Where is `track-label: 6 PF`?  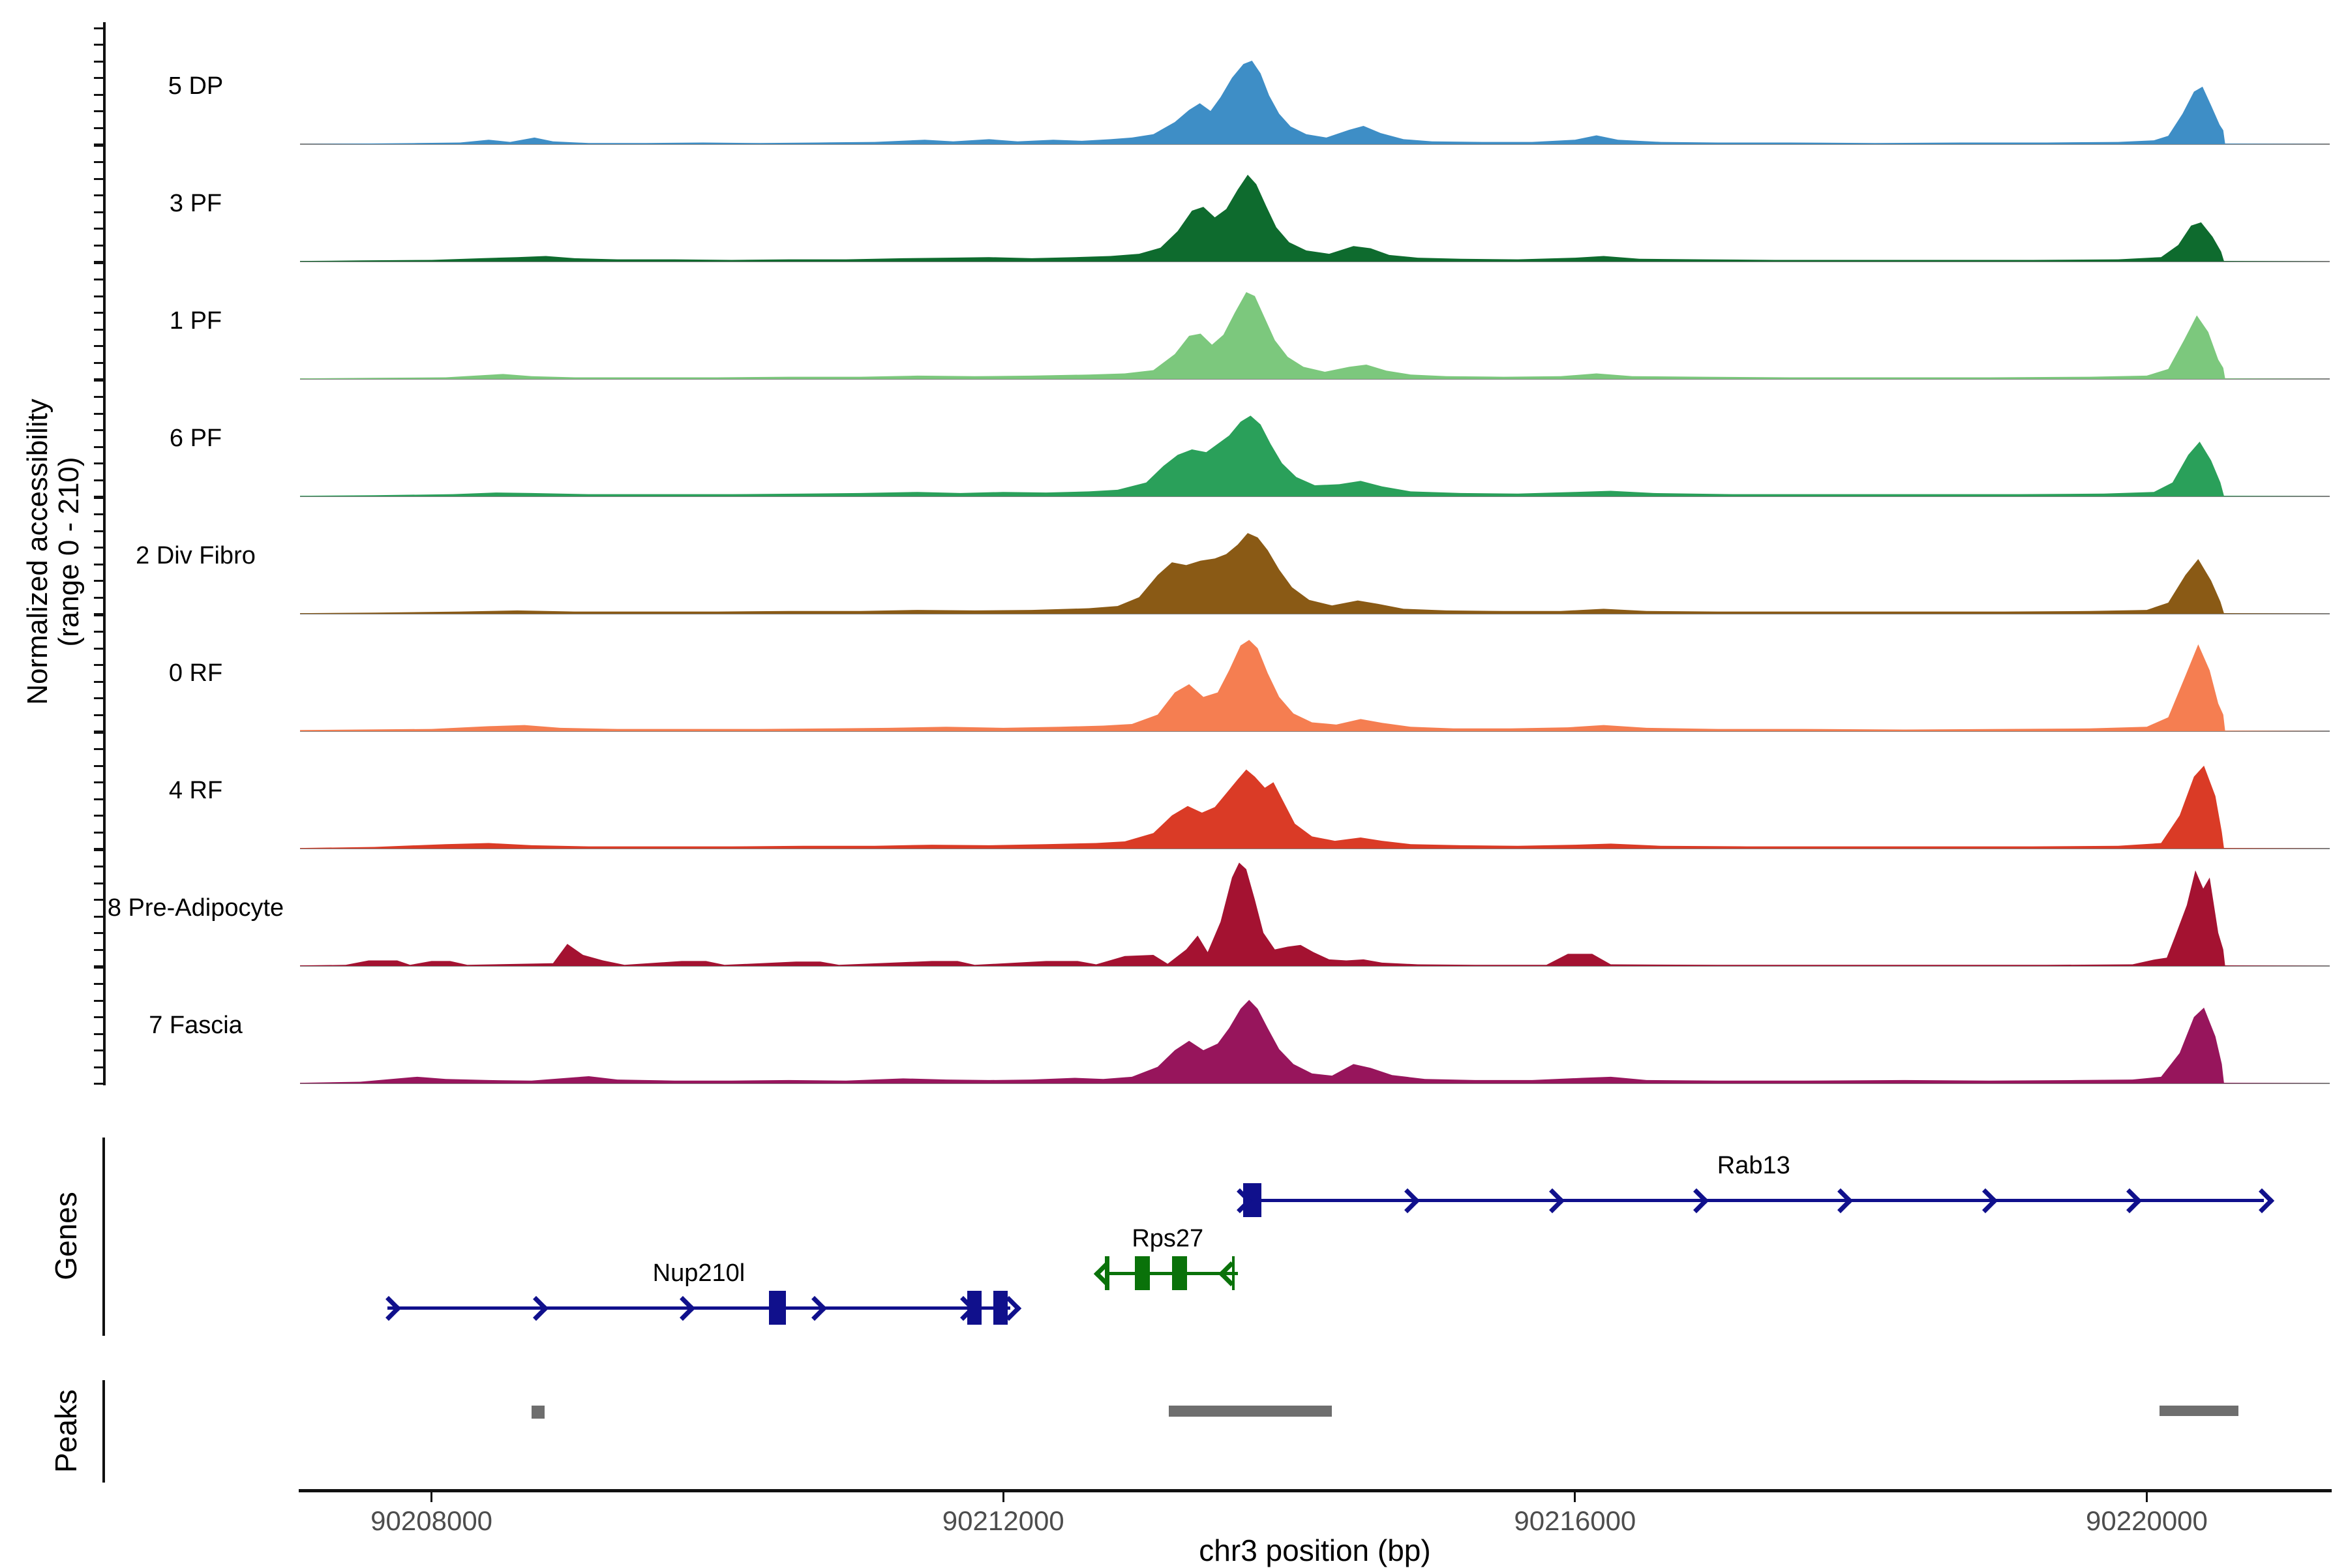 track-label: 6 PF is located at coordinates (195, 438).